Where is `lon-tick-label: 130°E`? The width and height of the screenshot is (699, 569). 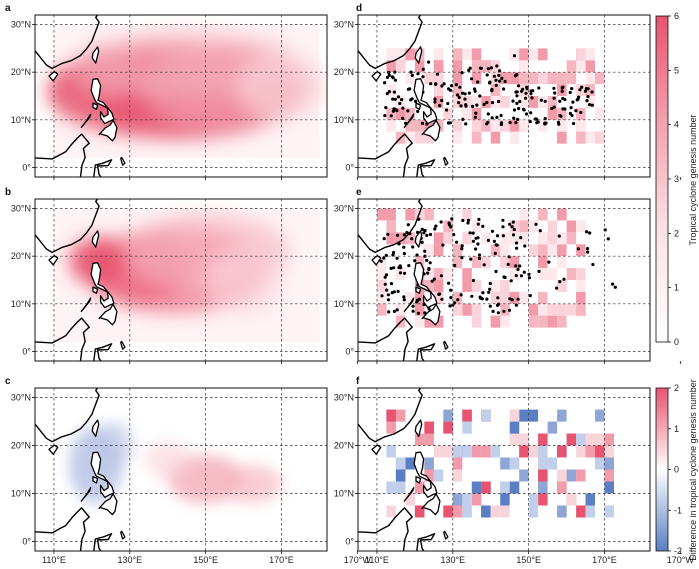
lon-tick-label: 130°E is located at coordinates (129, 560).